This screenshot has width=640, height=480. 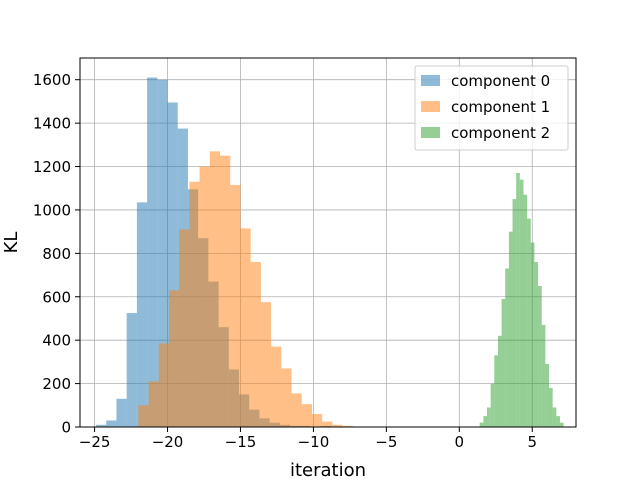 I want to click on y-tick-label: 800, so click(x=56, y=254).